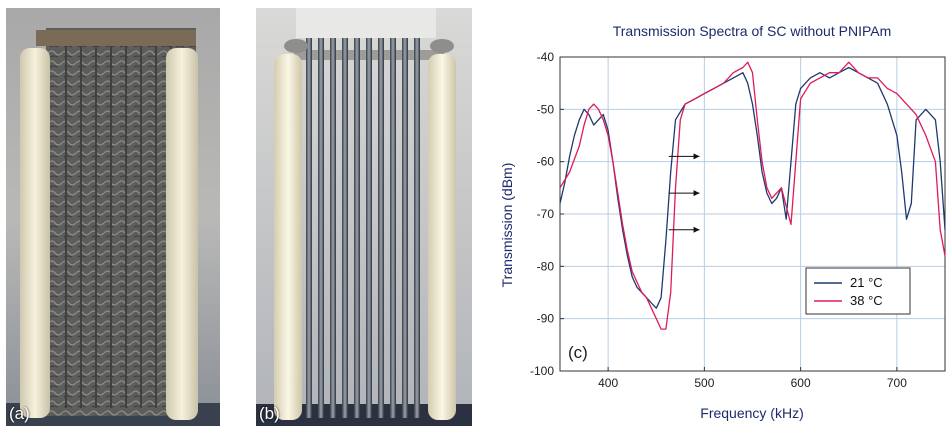 The height and width of the screenshot is (428, 947). What do you see at coordinates (546, 162) in the screenshot?
I see `y-tick-label: -60` at bounding box center [546, 162].